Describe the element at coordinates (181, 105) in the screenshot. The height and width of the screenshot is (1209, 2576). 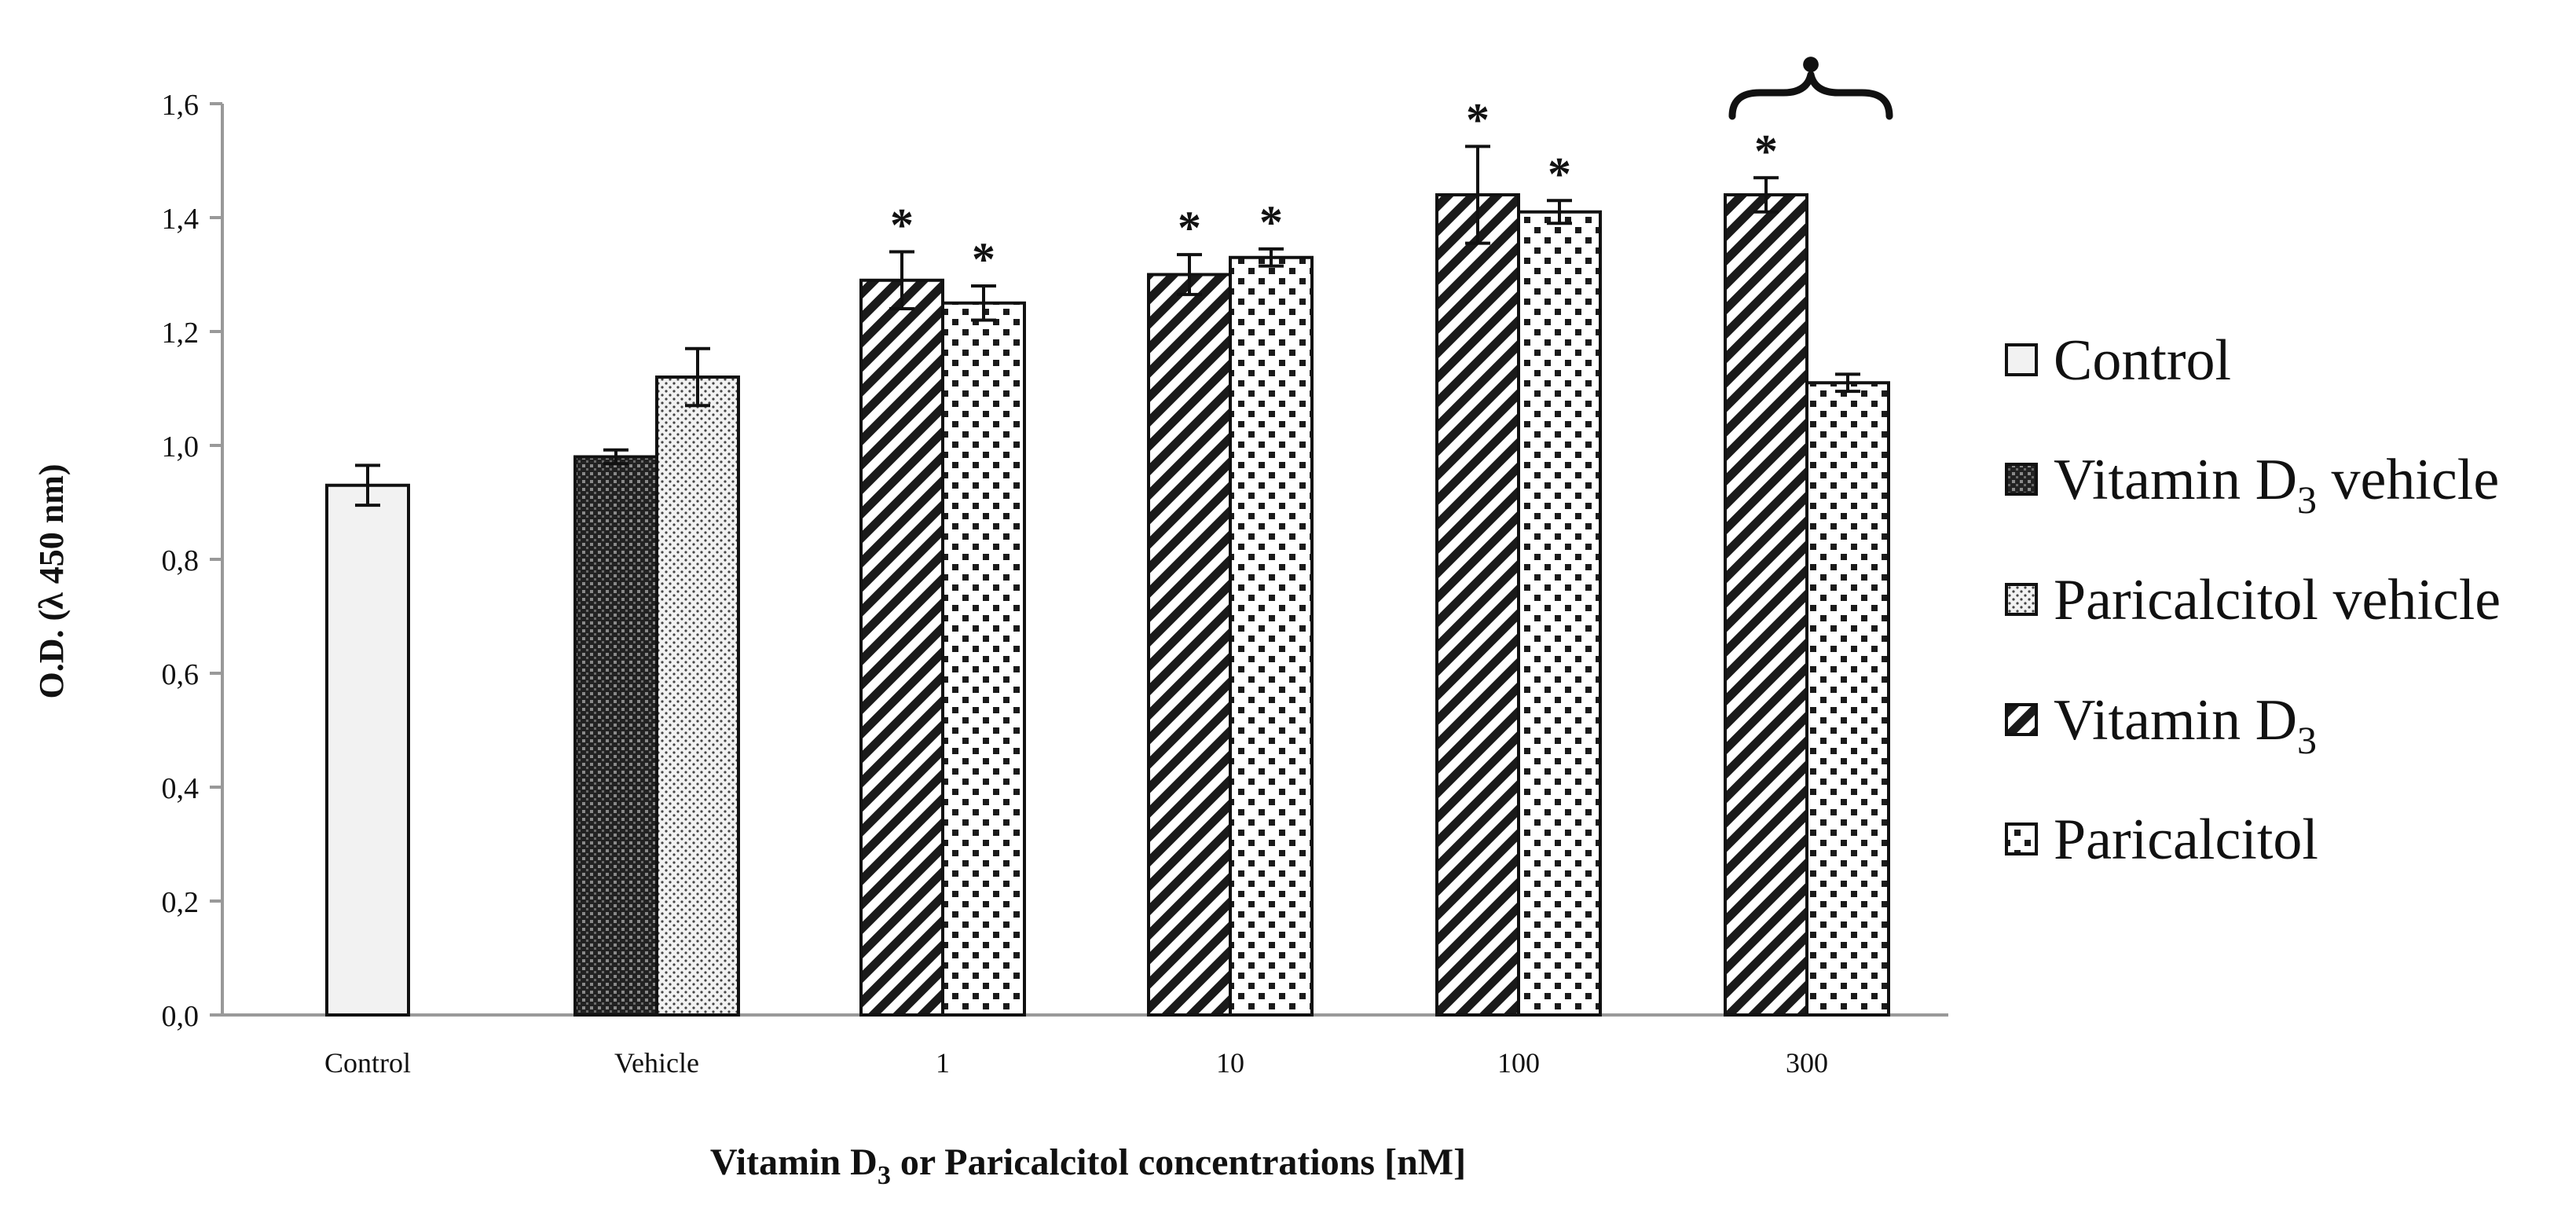
I see `y-tick-label: 1,6` at that location.